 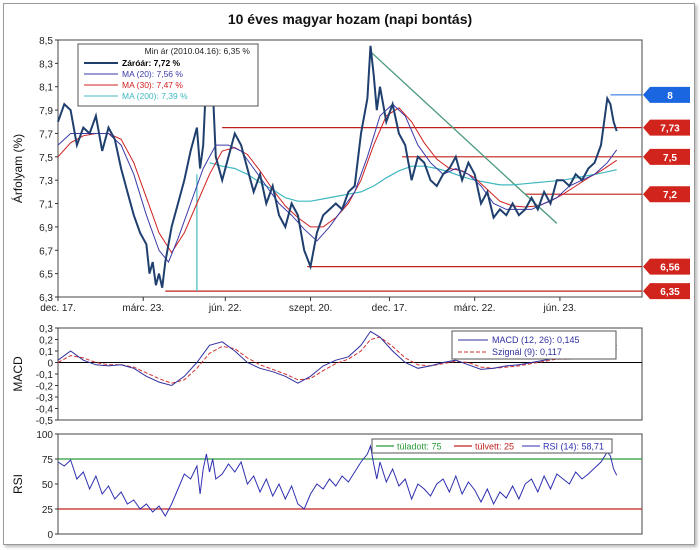 What do you see at coordinates (151, 63) in the screenshot?
I see `legend-close-label: Záróár: 7,72 %` at bounding box center [151, 63].